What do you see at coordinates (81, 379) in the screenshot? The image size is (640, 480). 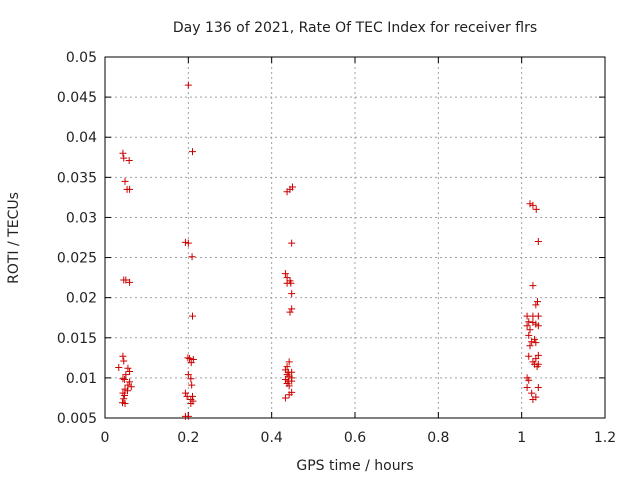 I see `y-tick-label: 0.01` at bounding box center [81, 379].